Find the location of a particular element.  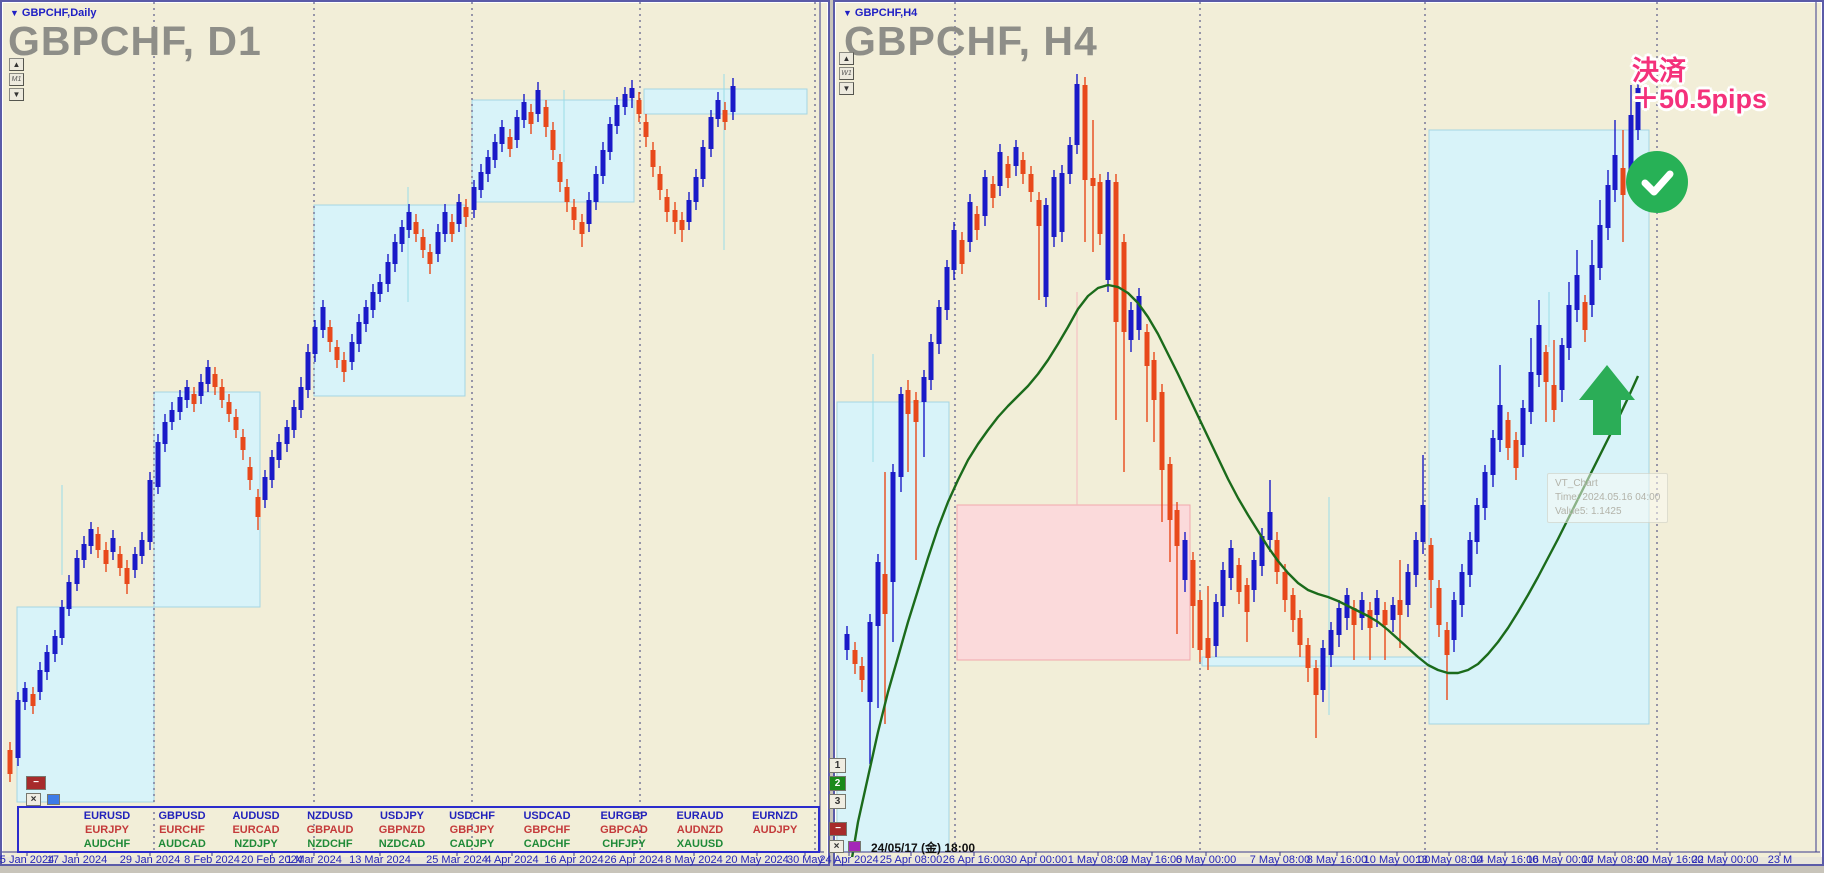

pair-symbol-gbpusd: GBPUSD is located at coordinates (182, 816).